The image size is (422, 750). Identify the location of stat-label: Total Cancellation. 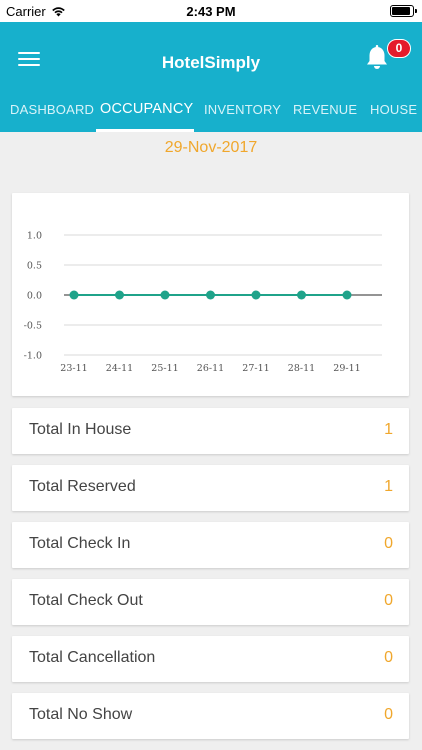
(92, 657).